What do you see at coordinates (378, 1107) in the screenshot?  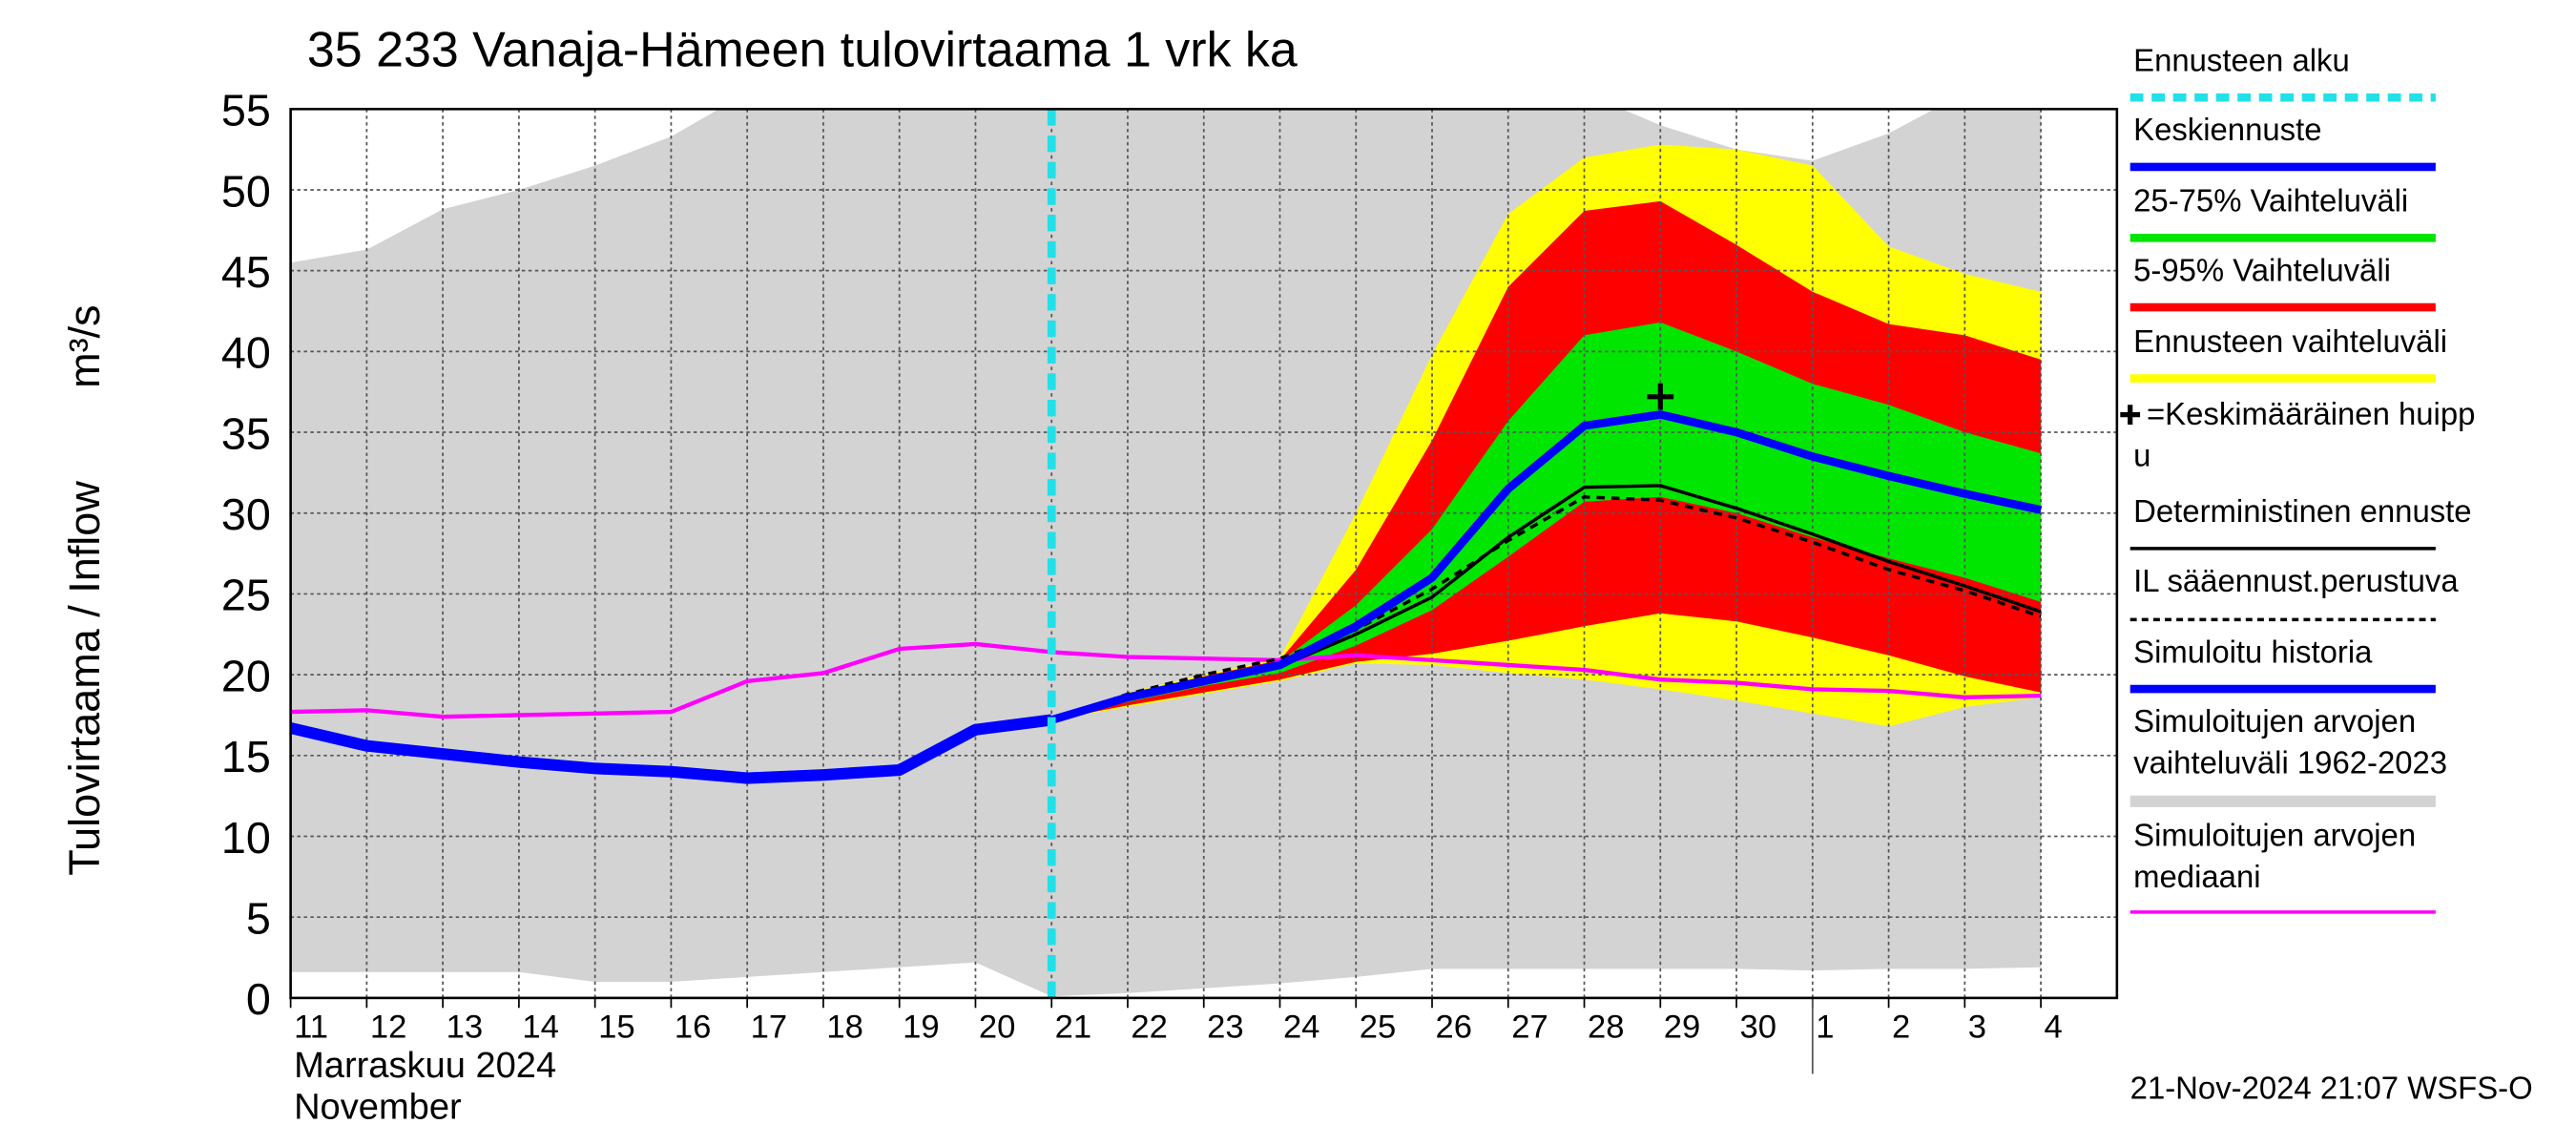 I see `month-label: November` at bounding box center [378, 1107].